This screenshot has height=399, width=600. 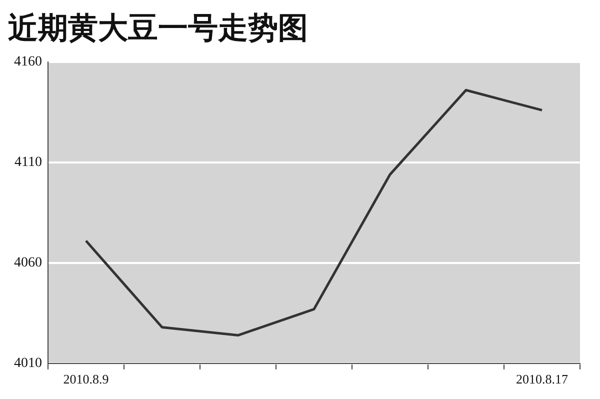 I want to click on x-tick-label: 2010.8.9, so click(x=86, y=379).